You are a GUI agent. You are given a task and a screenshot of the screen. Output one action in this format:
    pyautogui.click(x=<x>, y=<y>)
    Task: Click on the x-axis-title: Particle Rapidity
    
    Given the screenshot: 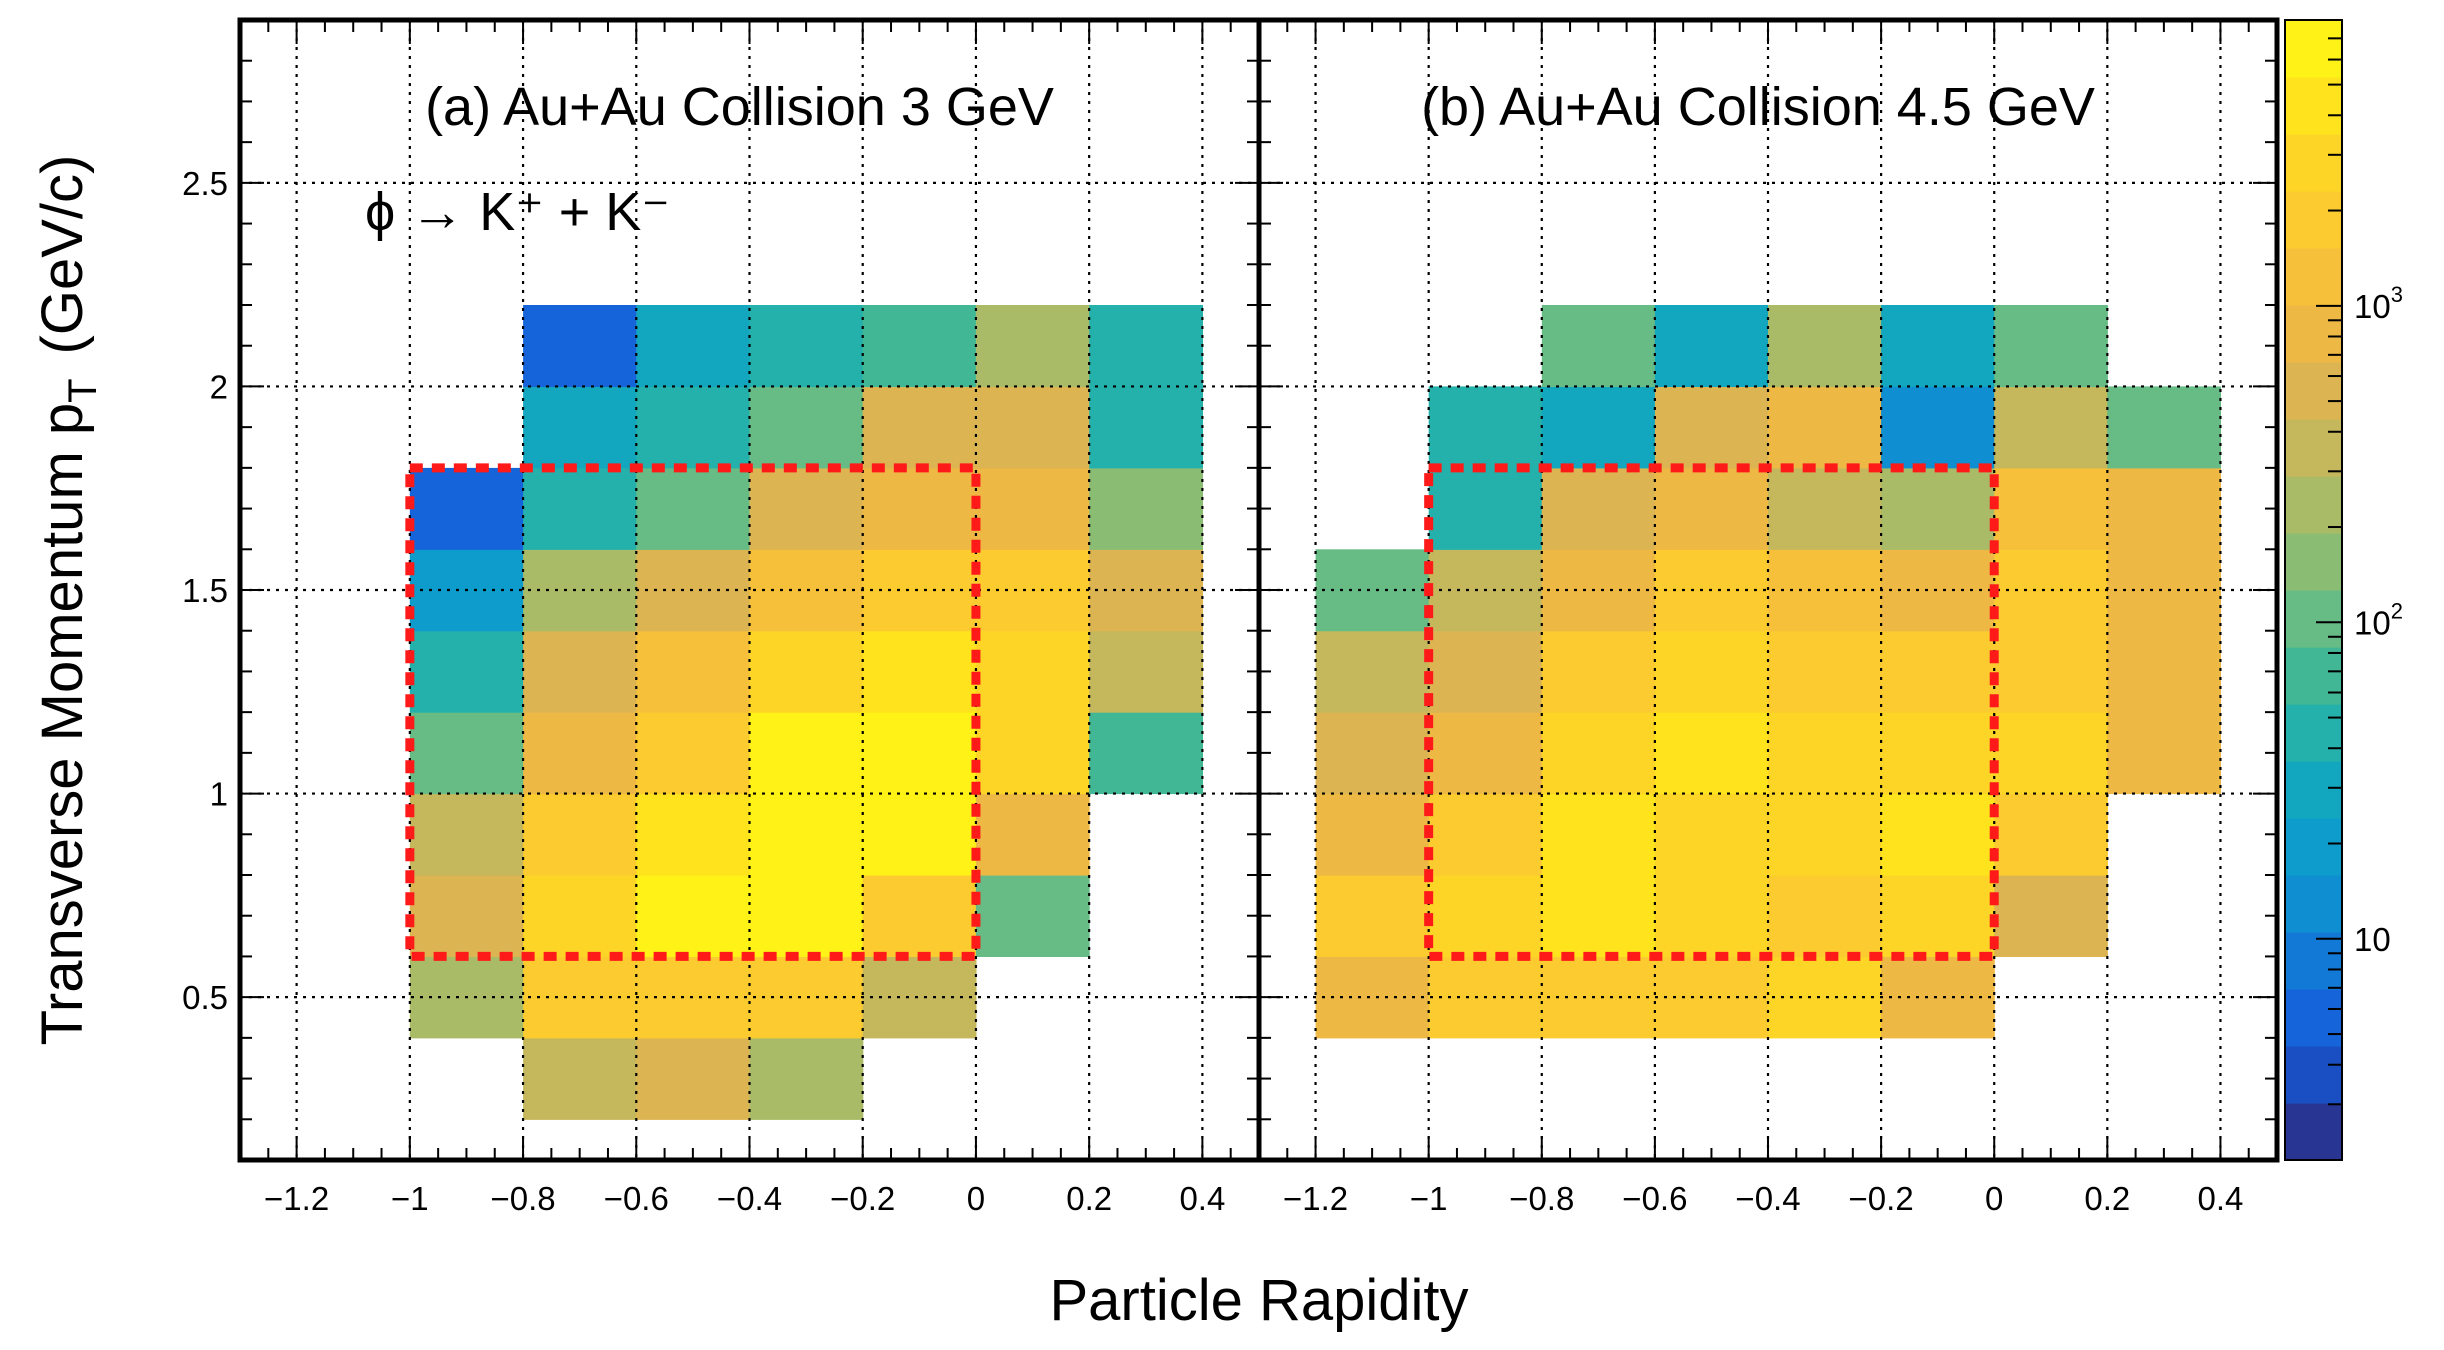 What is the action you would take?
    pyautogui.click(x=1258, y=1300)
    